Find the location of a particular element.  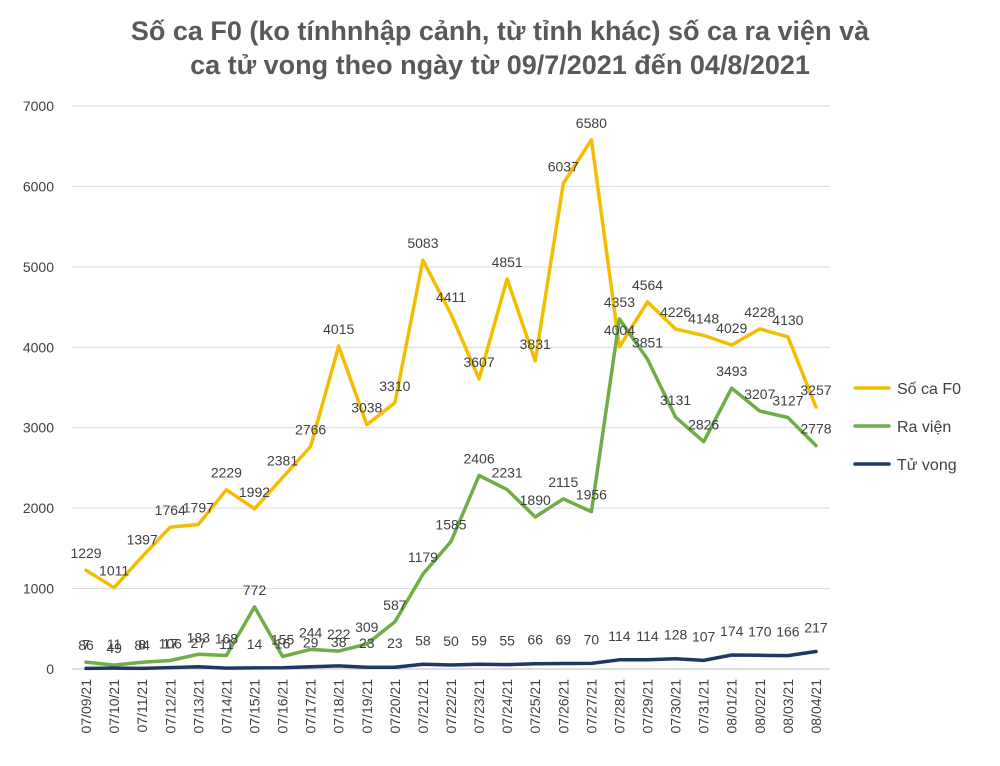

data-label-series-2: 1890 is located at coordinates (535, 500).